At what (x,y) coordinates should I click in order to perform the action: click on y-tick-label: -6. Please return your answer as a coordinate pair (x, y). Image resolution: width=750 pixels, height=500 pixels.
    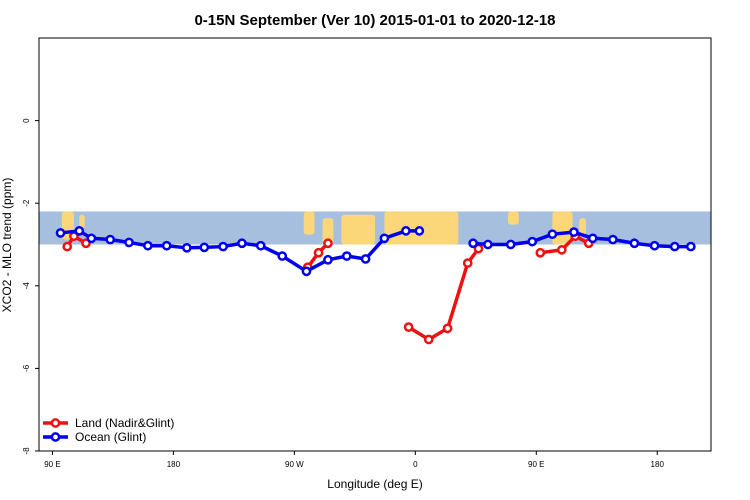
    Looking at the image, I should click on (26, 368).